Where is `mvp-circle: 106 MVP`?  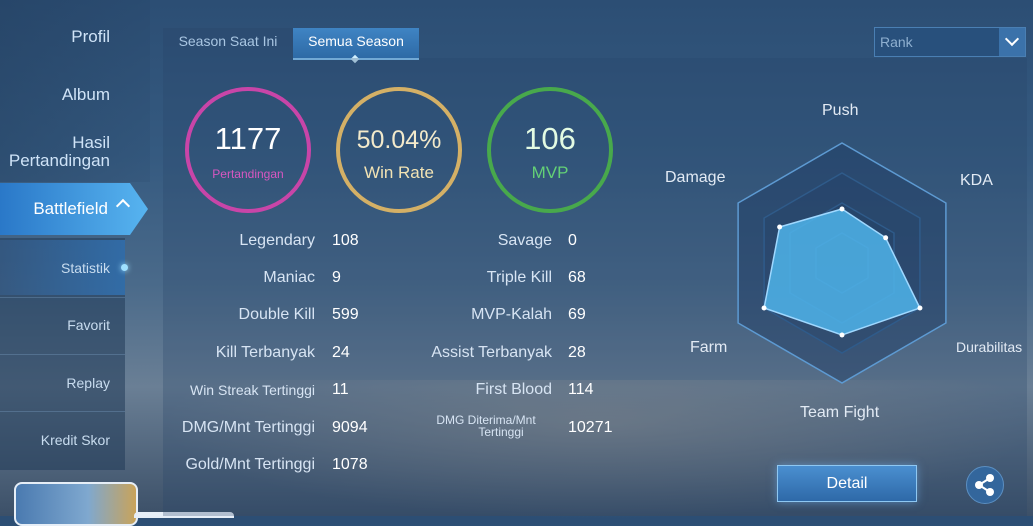
mvp-circle: 106 MVP is located at coordinates (550, 150).